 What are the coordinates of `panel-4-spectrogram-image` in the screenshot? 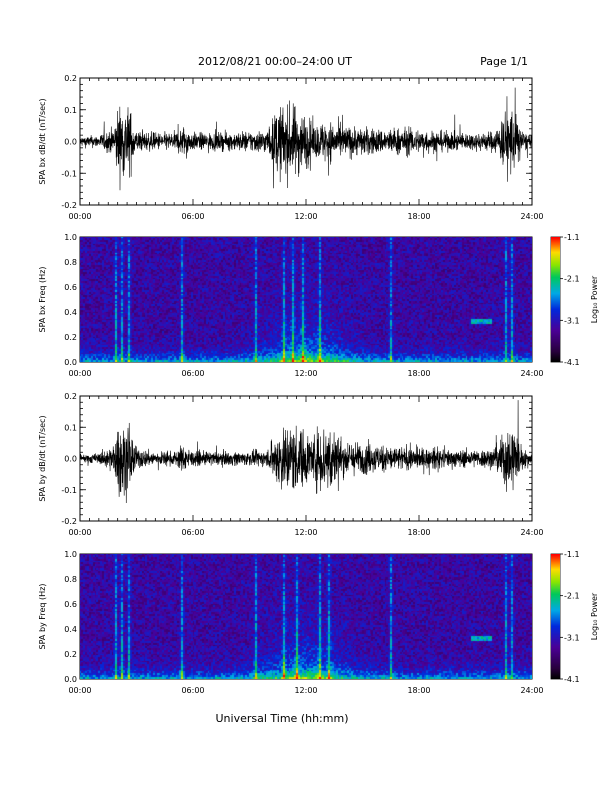 It's located at (306, 616).